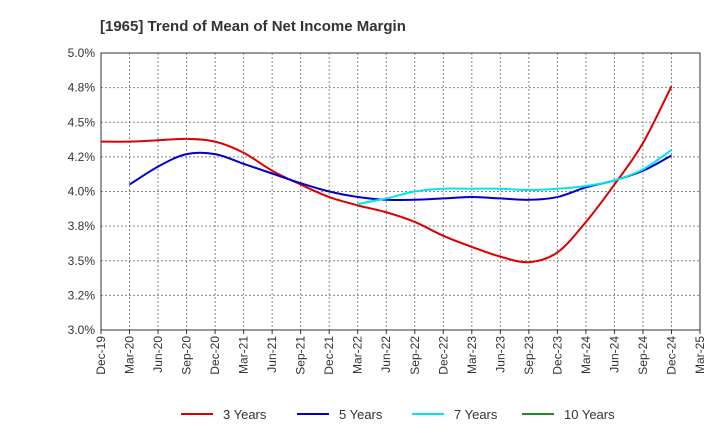  I want to click on y-tick-label: 4.8%, so click(82, 88).